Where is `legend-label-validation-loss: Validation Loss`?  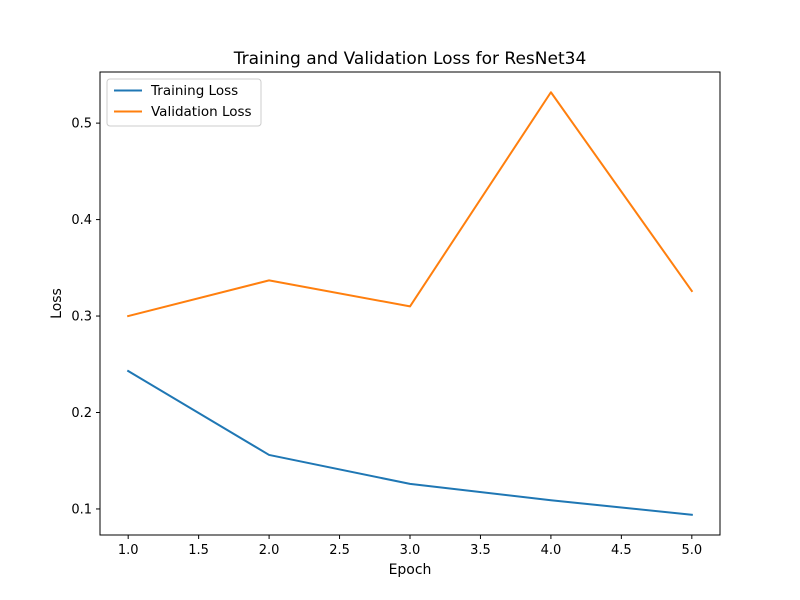
legend-label-validation-loss: Validation Loss is located at coordinates (201, 112).